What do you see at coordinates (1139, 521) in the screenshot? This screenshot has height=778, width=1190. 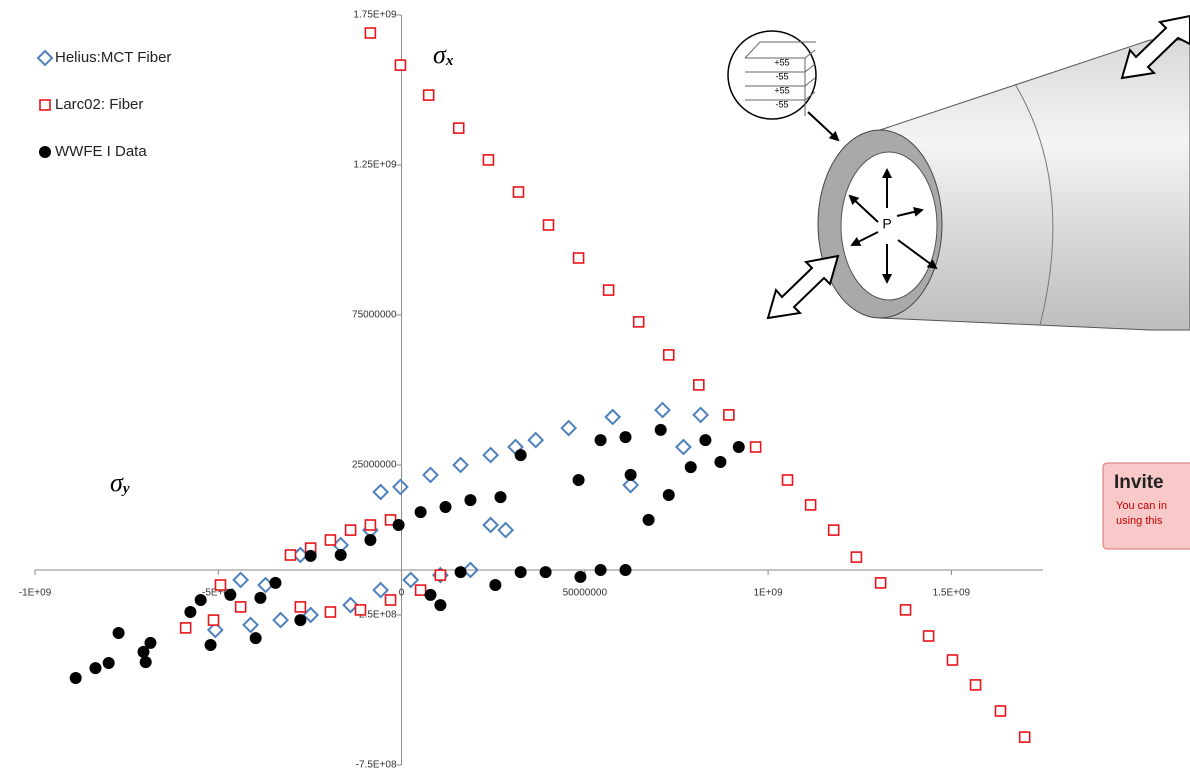 I see `popup-text: using this` at bounding box center [1139, 521].